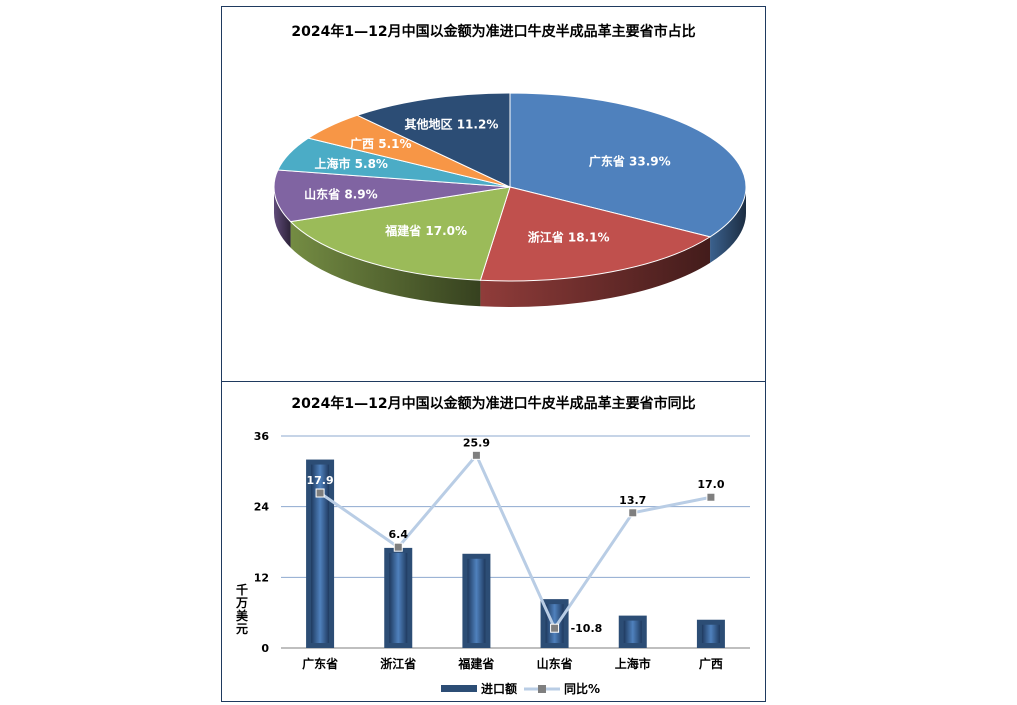  What do you see at coordinates (493, 32) in the screenshot?
I see `pie-chart-title: 2024年1—12月中国以金额为准进口牛皮半成品革主要省市占比` at bounding box center [493, 32].